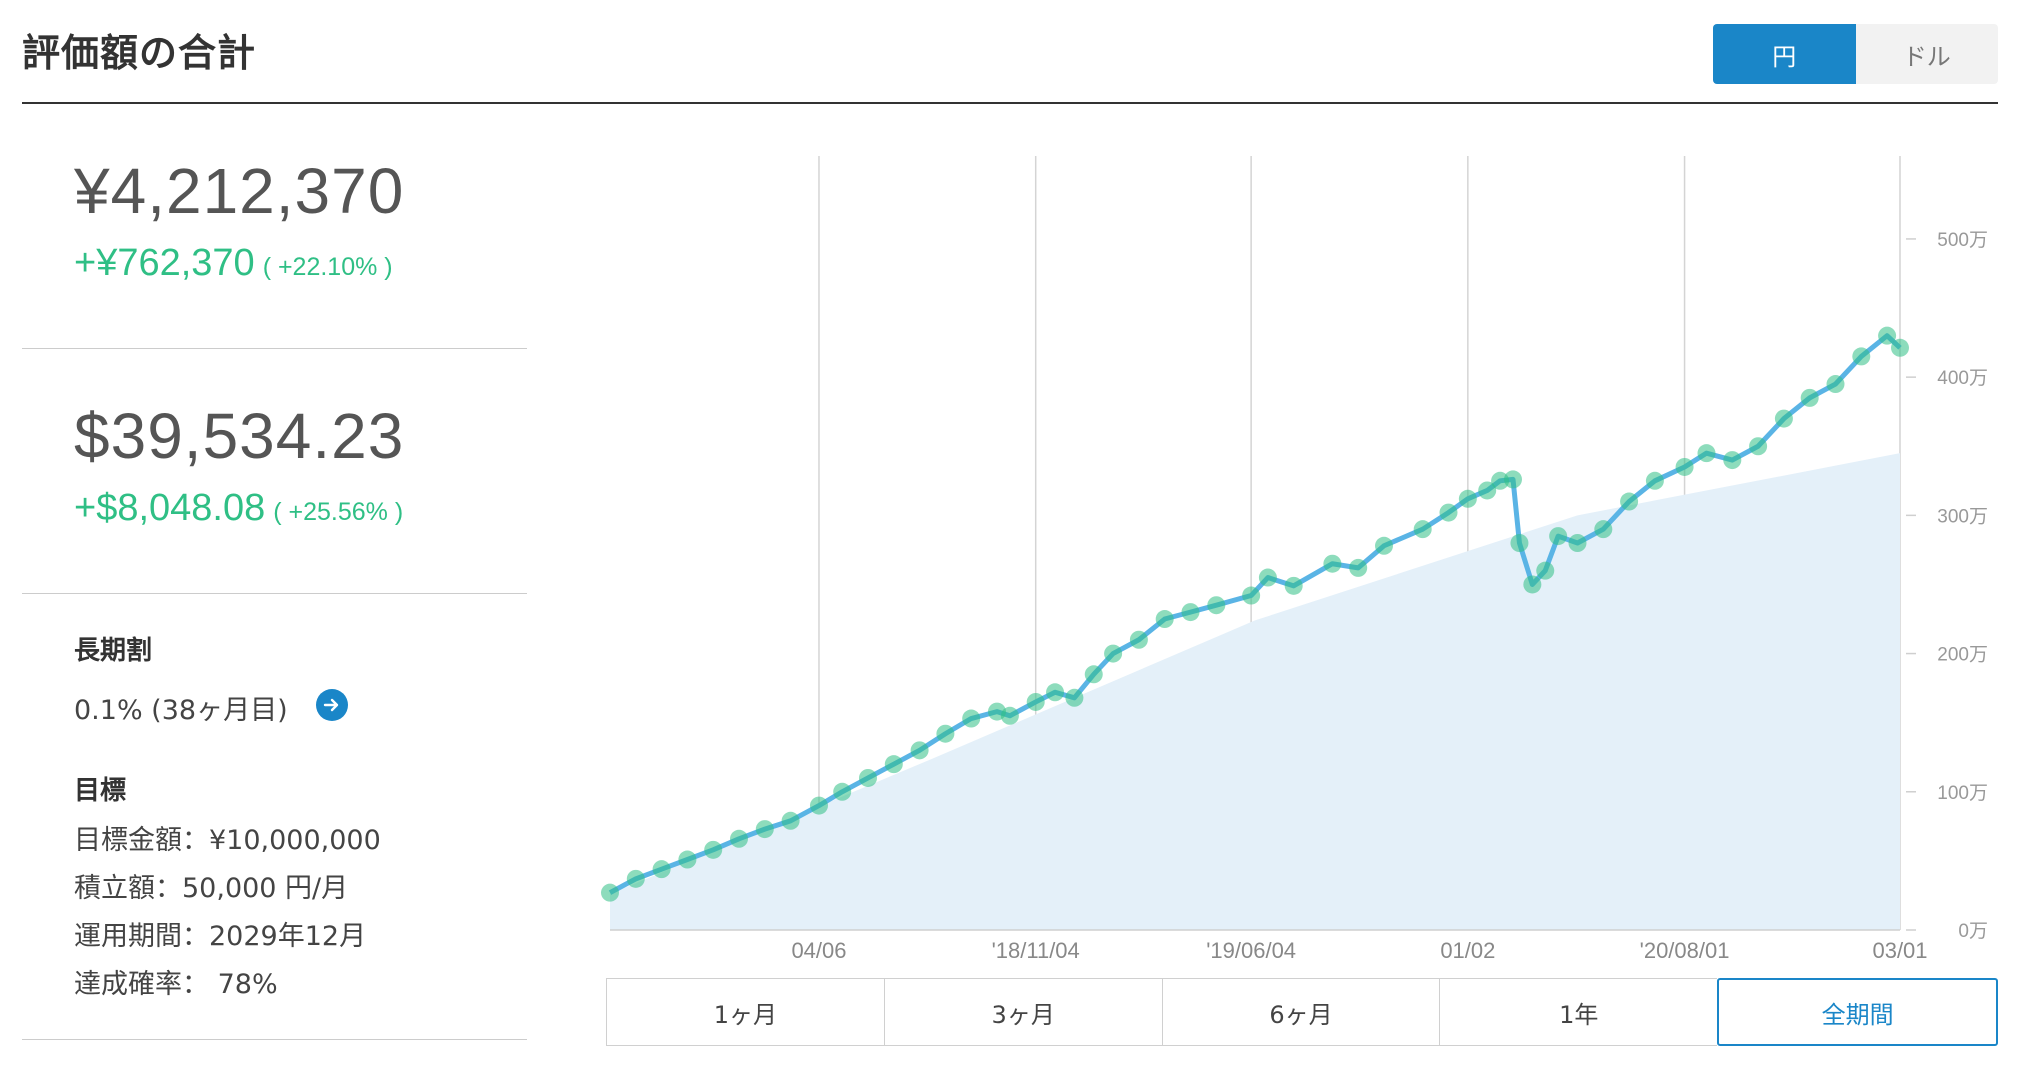 This screenshot has width=2018, height=1074. Describe the element at coordinates (1467, 950) in the screenshot. I see `x-tick-label-3: 01/02` at that location.